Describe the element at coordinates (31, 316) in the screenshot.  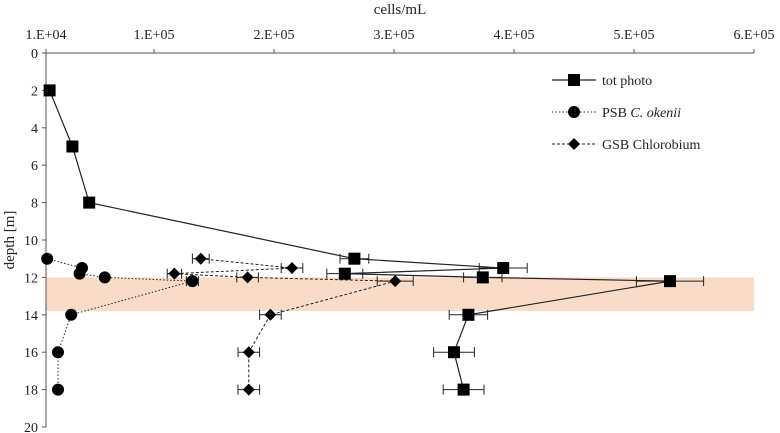
I see `y-tick-label: 14` at that location.